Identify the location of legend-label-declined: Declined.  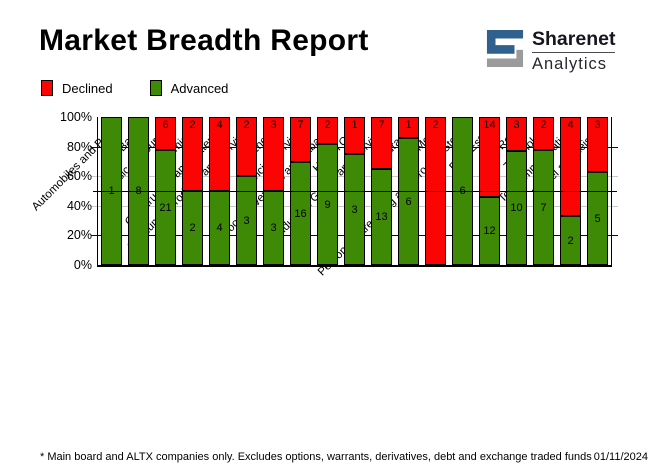
(87, 88).